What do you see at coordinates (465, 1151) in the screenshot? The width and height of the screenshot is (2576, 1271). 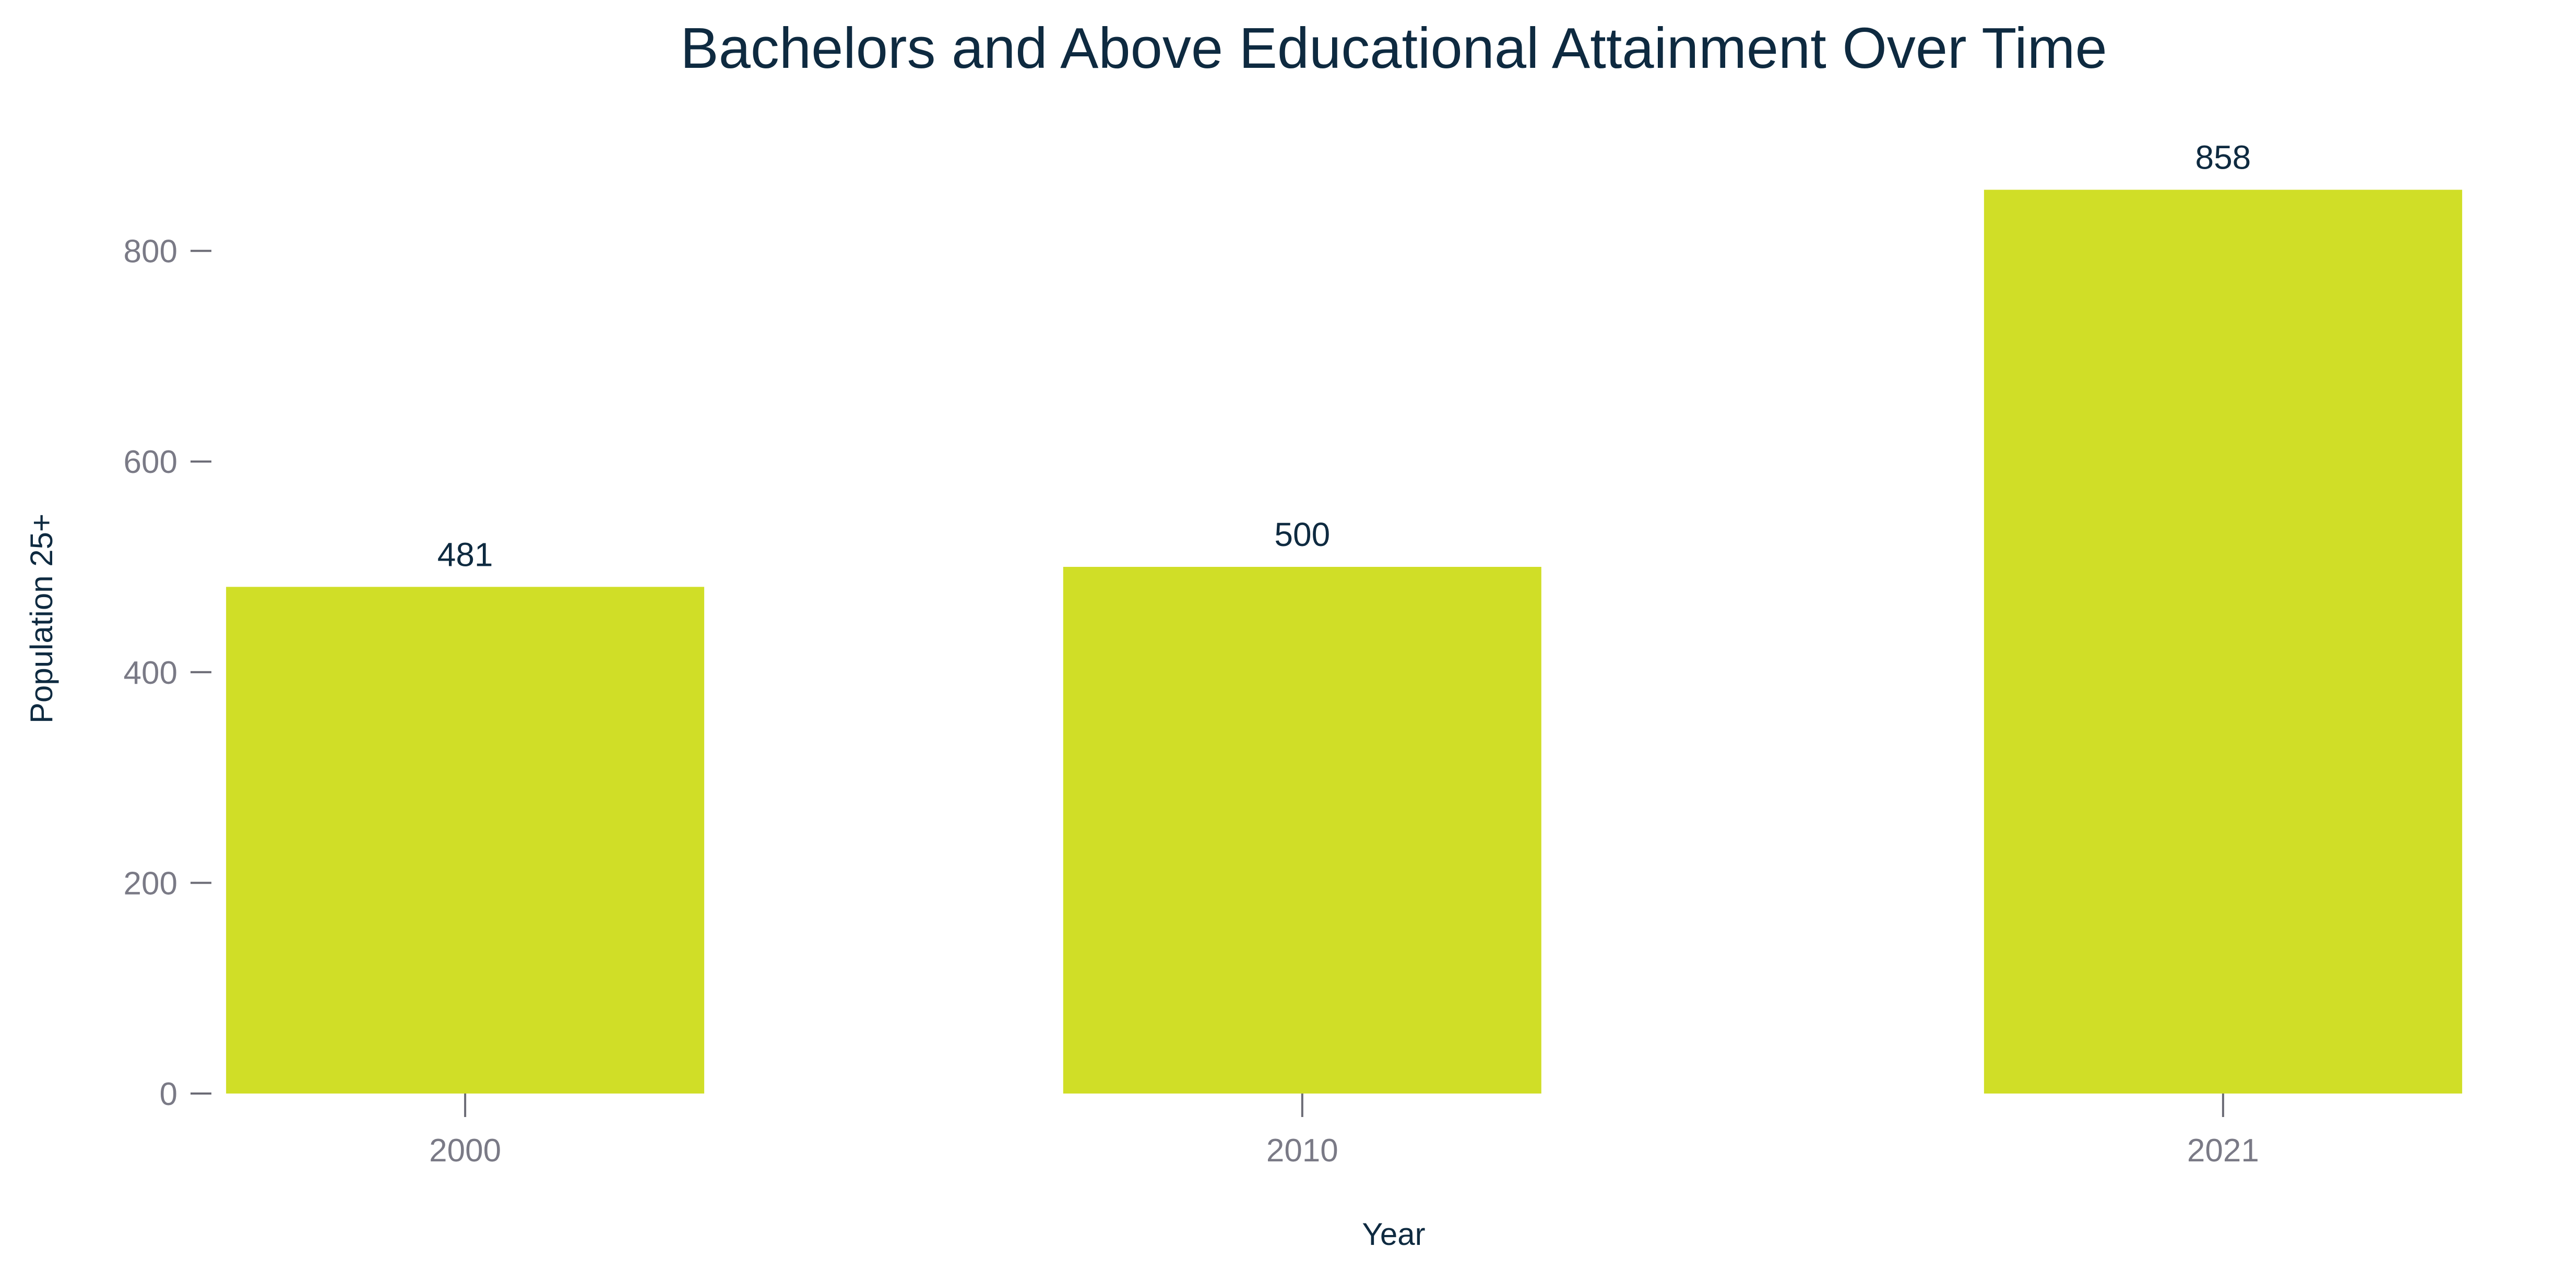 I see `x-tick-label: 2000` at bounding box center [465, 1151].